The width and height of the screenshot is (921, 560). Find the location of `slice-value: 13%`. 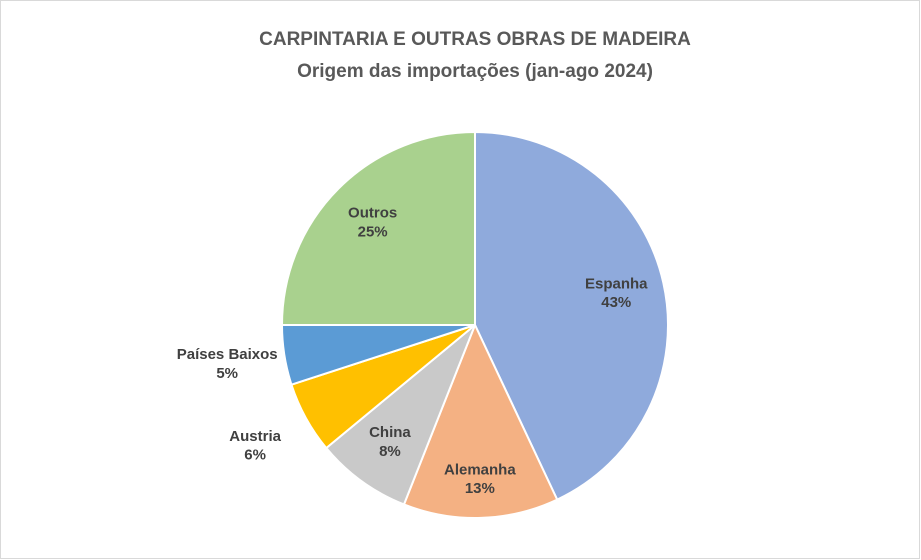

slice-value: 13% is located at coordinates (480, 488).